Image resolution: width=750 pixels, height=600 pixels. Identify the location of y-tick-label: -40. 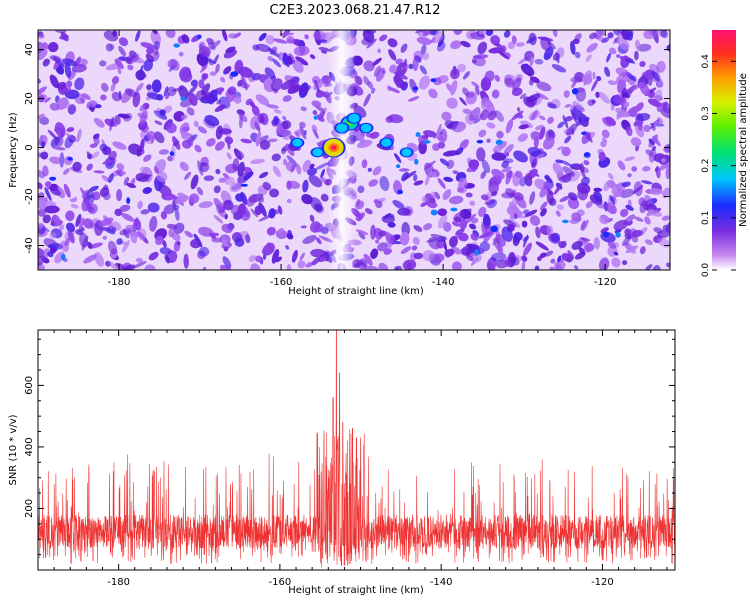
(29, 245).